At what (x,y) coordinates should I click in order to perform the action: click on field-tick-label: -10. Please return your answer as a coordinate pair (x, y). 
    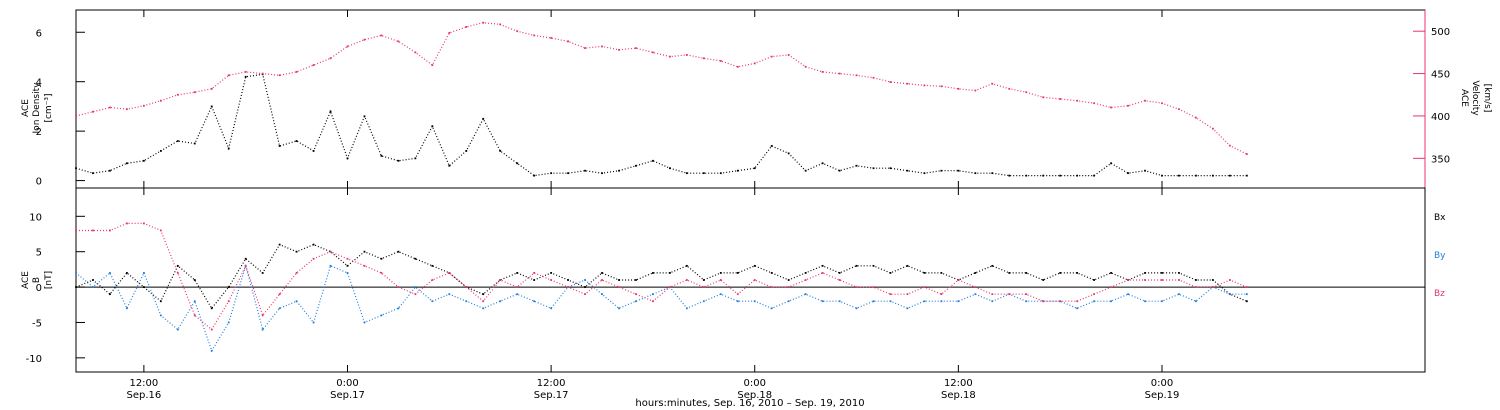
    Looking at the image, I should click on (34, 359).